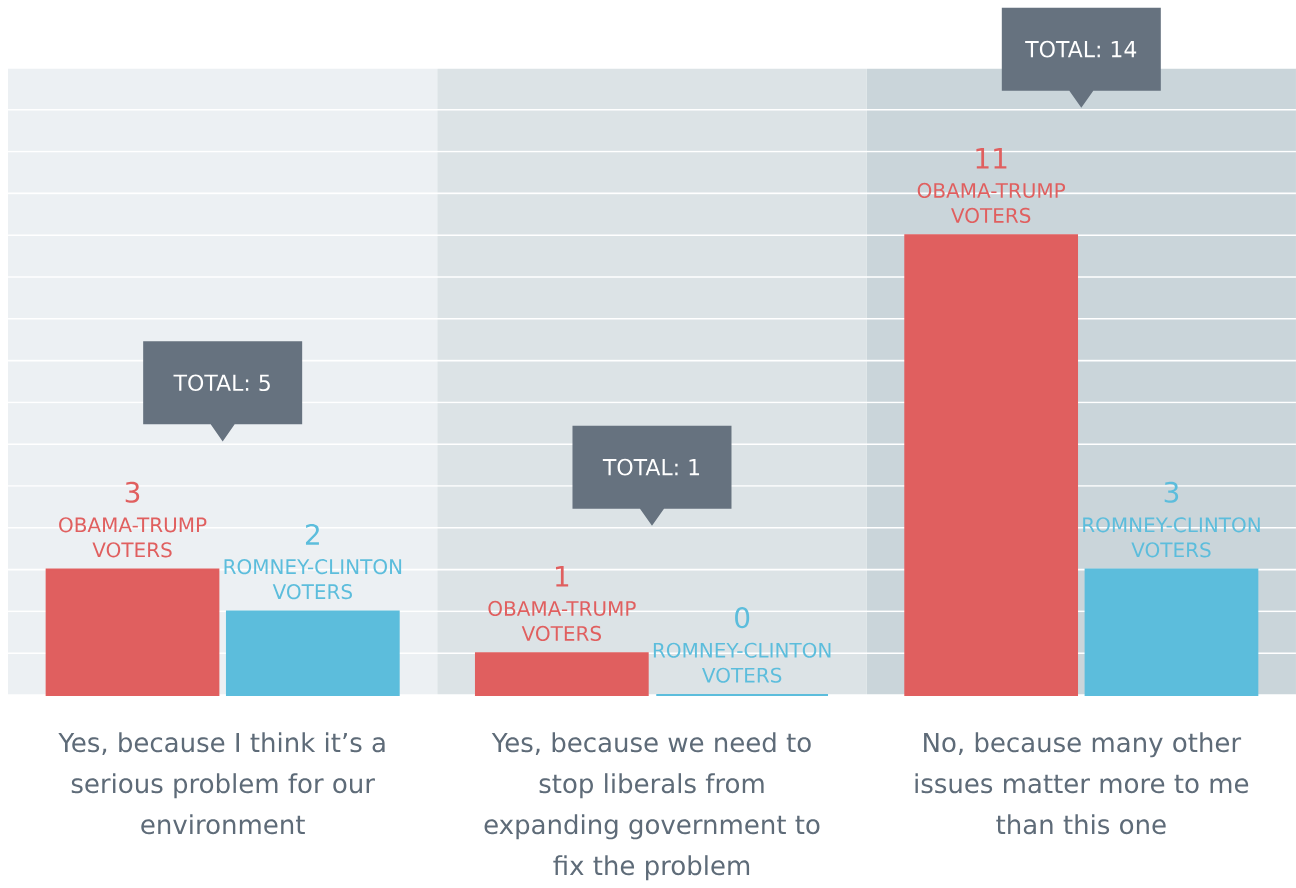  I want to click on series-label: ROMNEY-CLINTON VOTERS, so click(313, 579).